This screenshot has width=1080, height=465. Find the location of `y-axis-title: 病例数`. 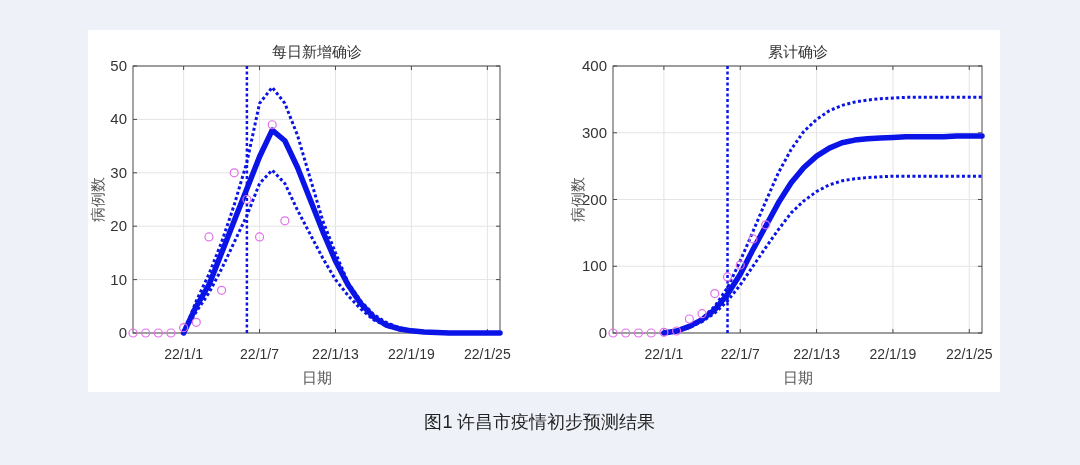

y-axis-title: 病例数 is located at coordinates (97, 199).